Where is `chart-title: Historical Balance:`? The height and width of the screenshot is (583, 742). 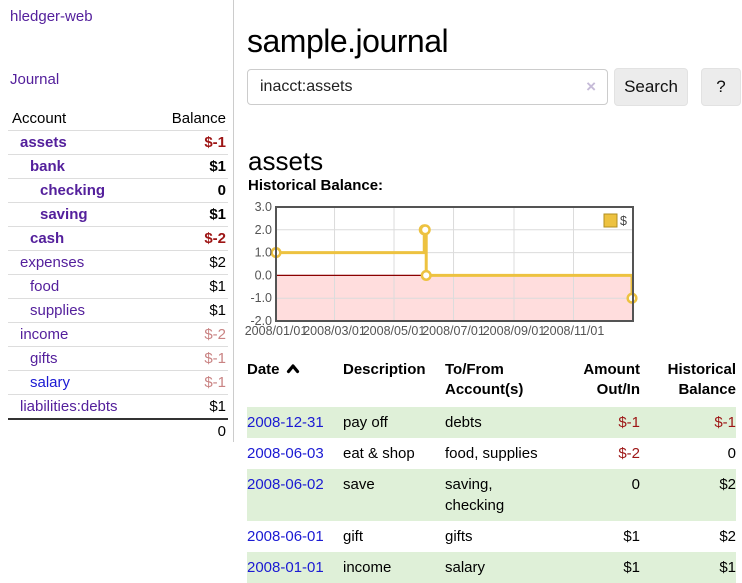
chart-title: Historical Balance: is located at coordinates (316, 185).